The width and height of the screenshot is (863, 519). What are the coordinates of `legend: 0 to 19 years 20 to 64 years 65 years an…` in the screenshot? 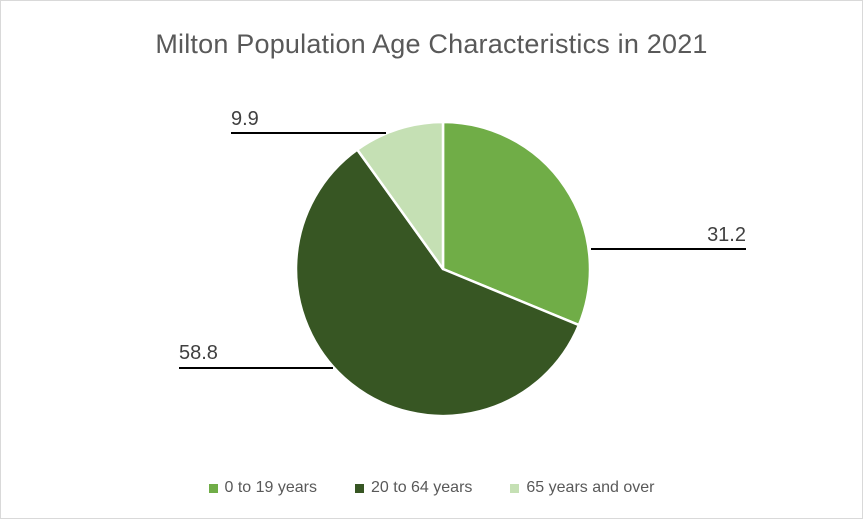 It's located at (431, 488).